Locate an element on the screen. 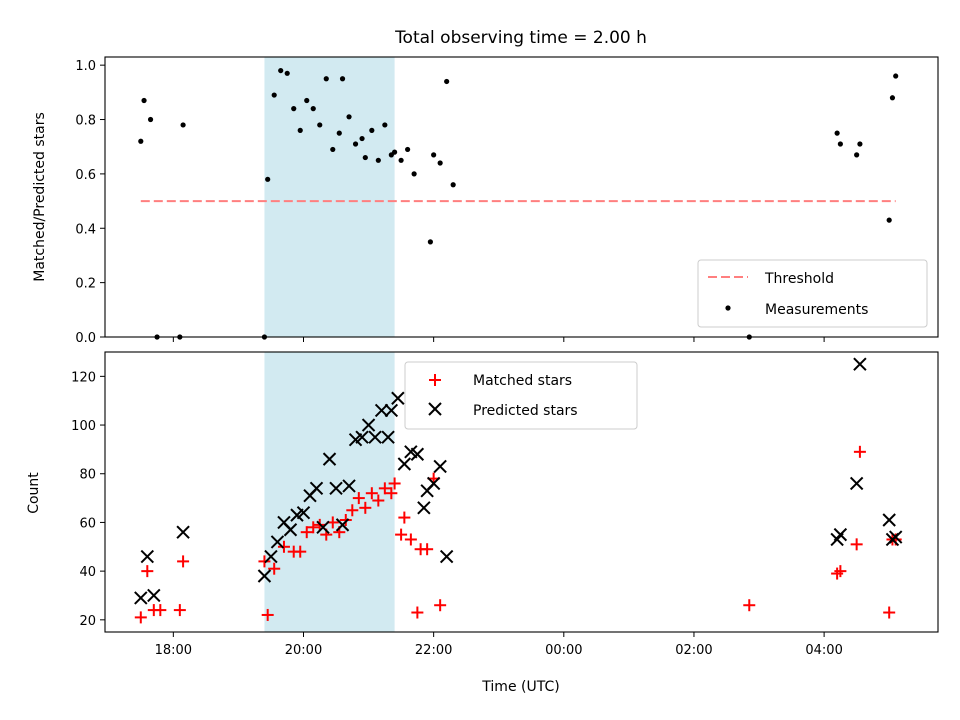 The height and width of the screenshot is (720, 960). top-y-tick-label: 0.2 is located at coordinates (85, 284).